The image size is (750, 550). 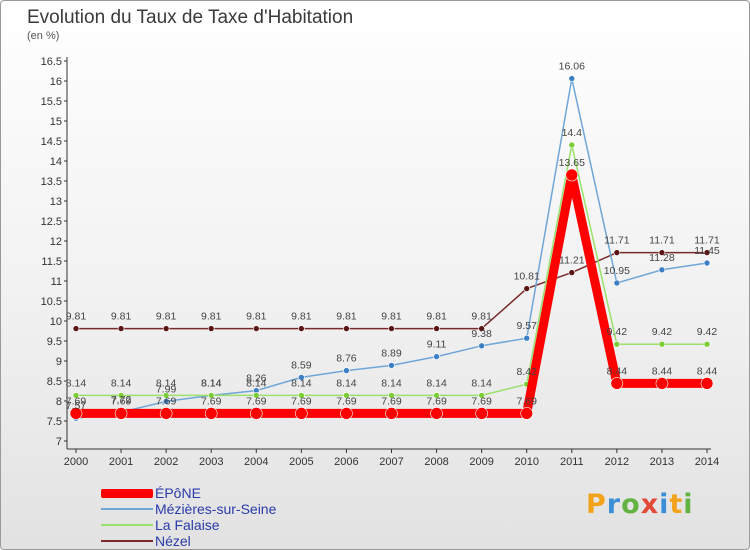 What do you see at coordinates (54, 342) in the screenshot?
I see `y-tick-label: 9.5` at bounding box center [54, 342].